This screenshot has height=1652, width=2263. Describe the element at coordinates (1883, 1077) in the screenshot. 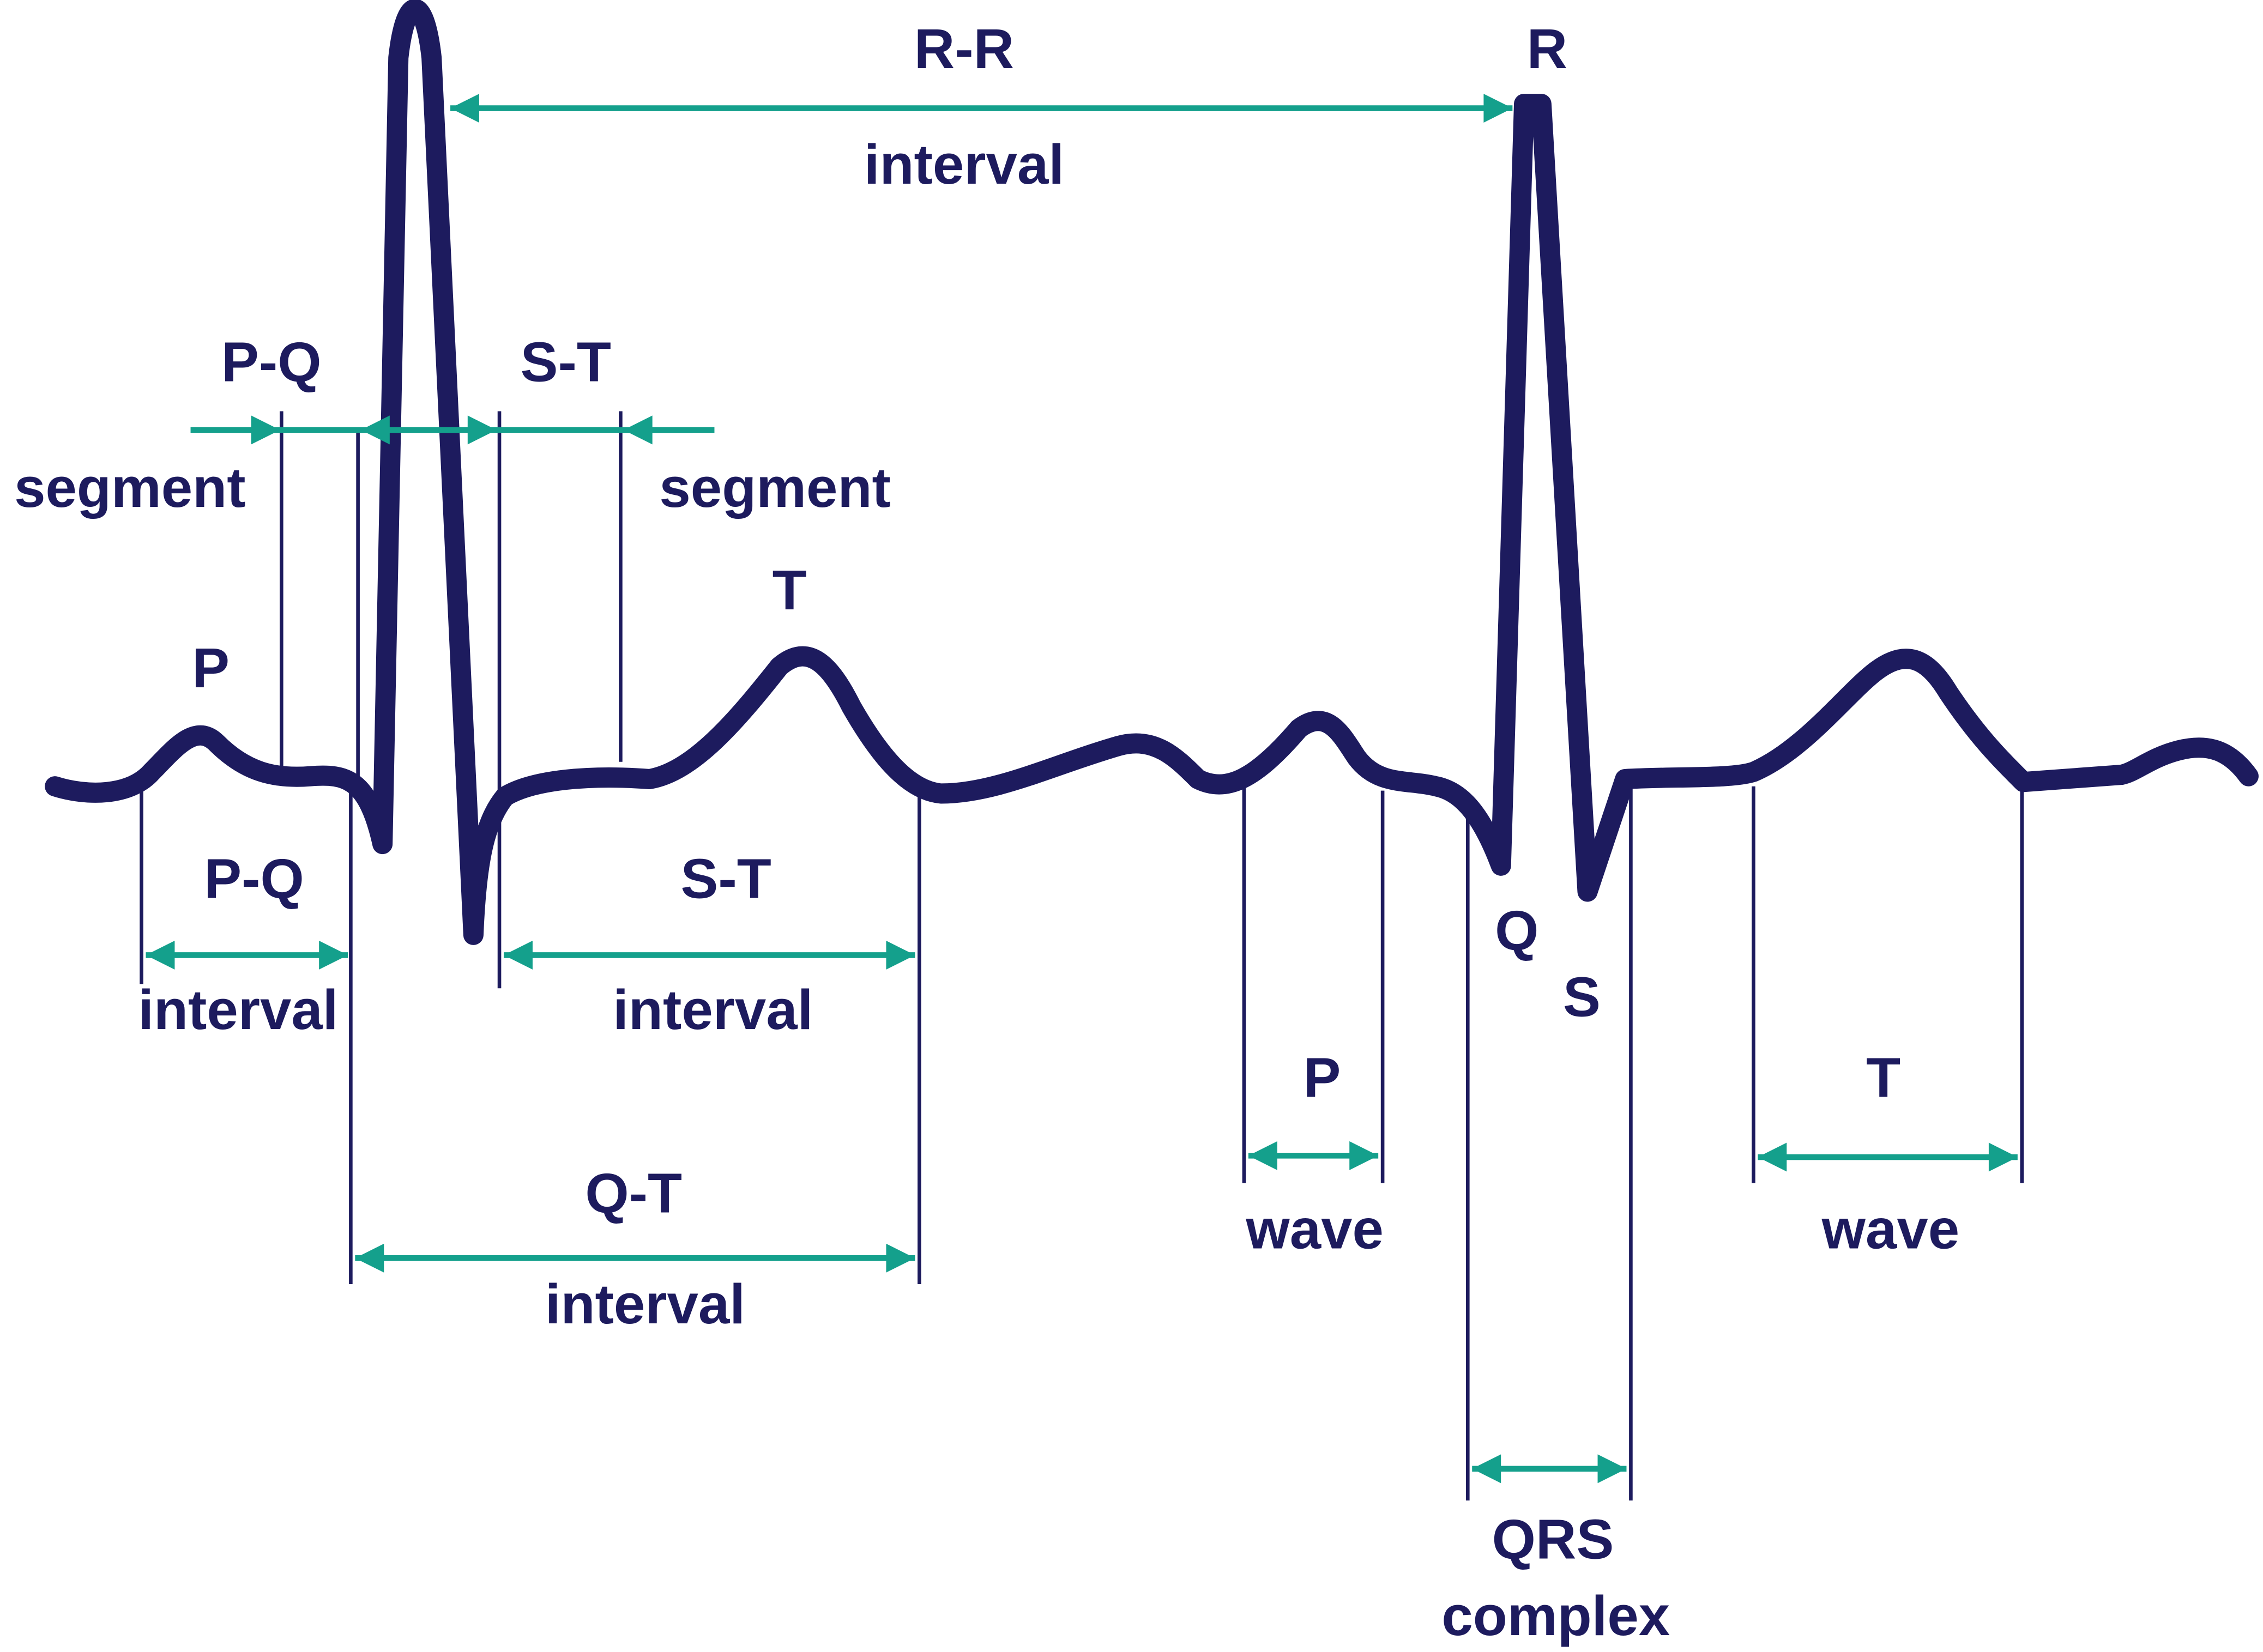

I see `measurement-name: T` at that location.